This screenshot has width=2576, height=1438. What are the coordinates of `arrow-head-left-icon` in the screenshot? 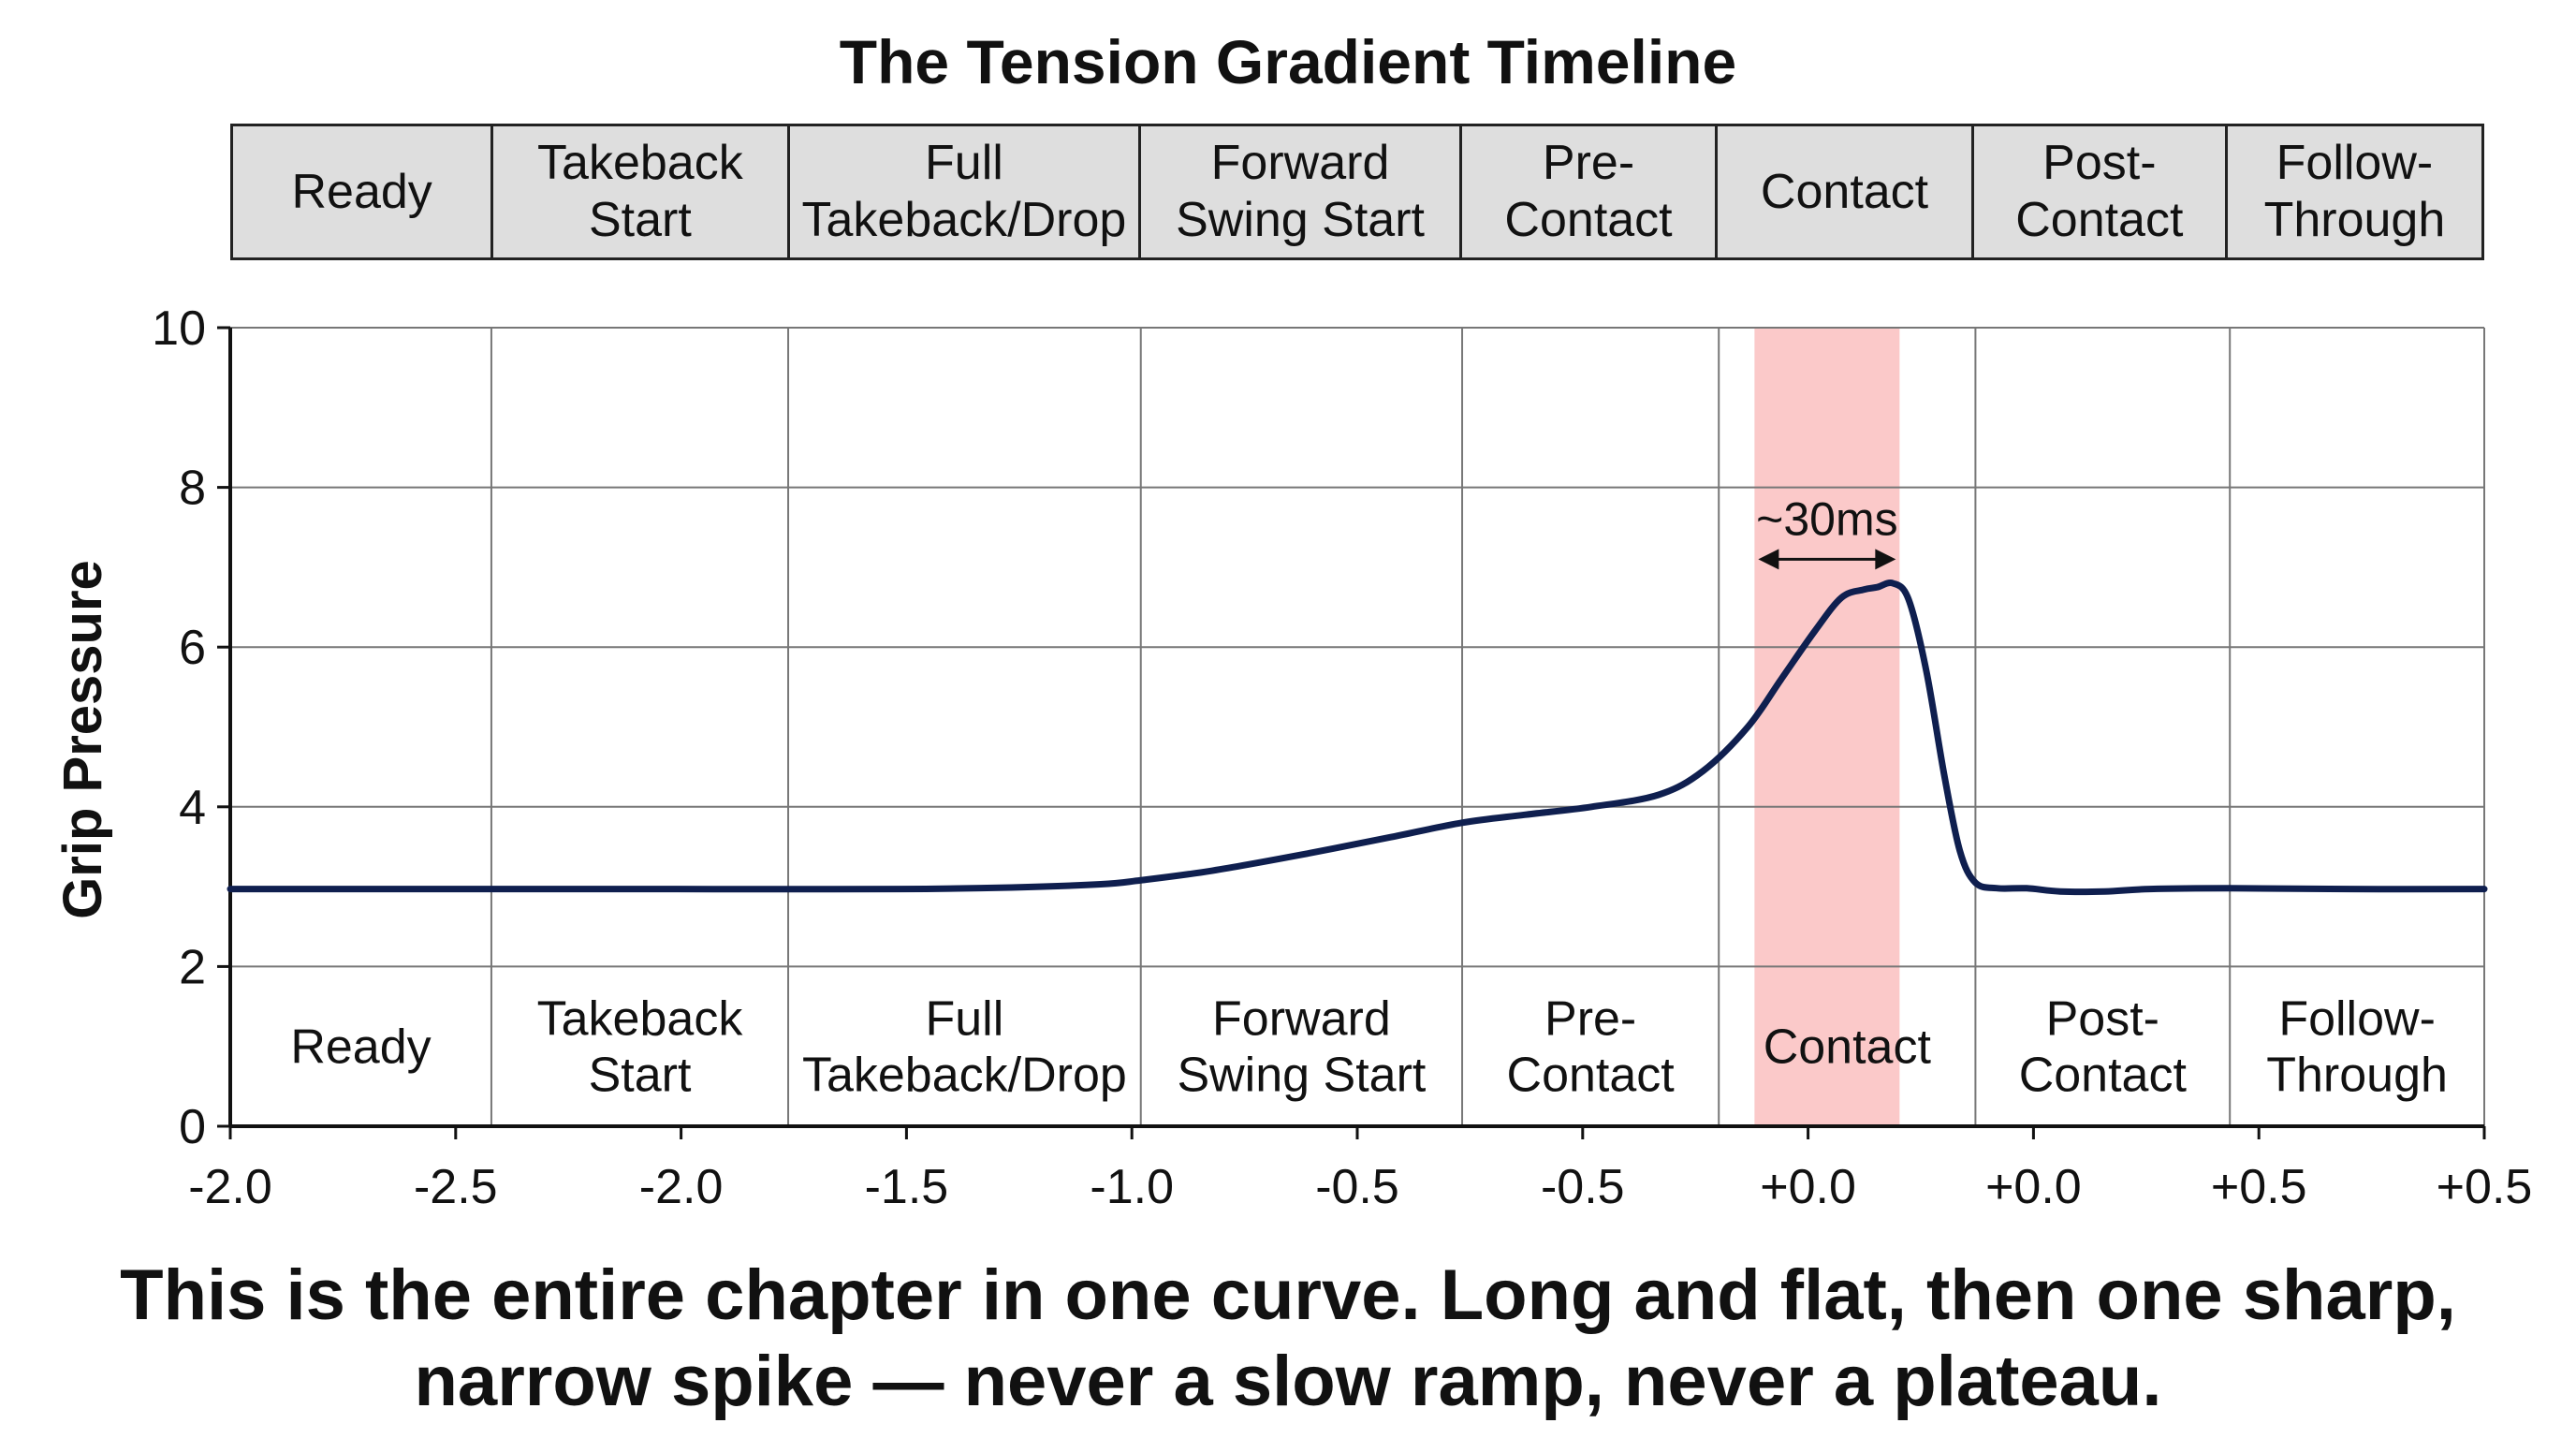 It's located at (1768, 559).